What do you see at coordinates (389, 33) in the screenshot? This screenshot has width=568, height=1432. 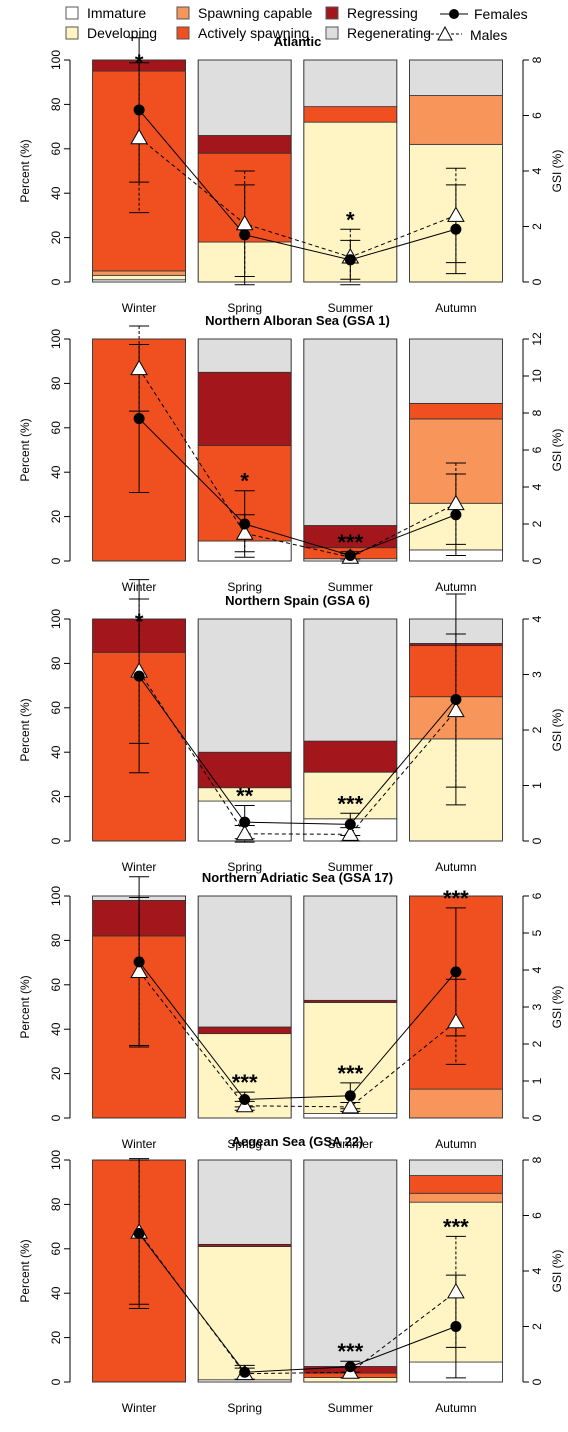 I see `legend-label-regenerating: Regenerating` at bounding box center [389, 33].